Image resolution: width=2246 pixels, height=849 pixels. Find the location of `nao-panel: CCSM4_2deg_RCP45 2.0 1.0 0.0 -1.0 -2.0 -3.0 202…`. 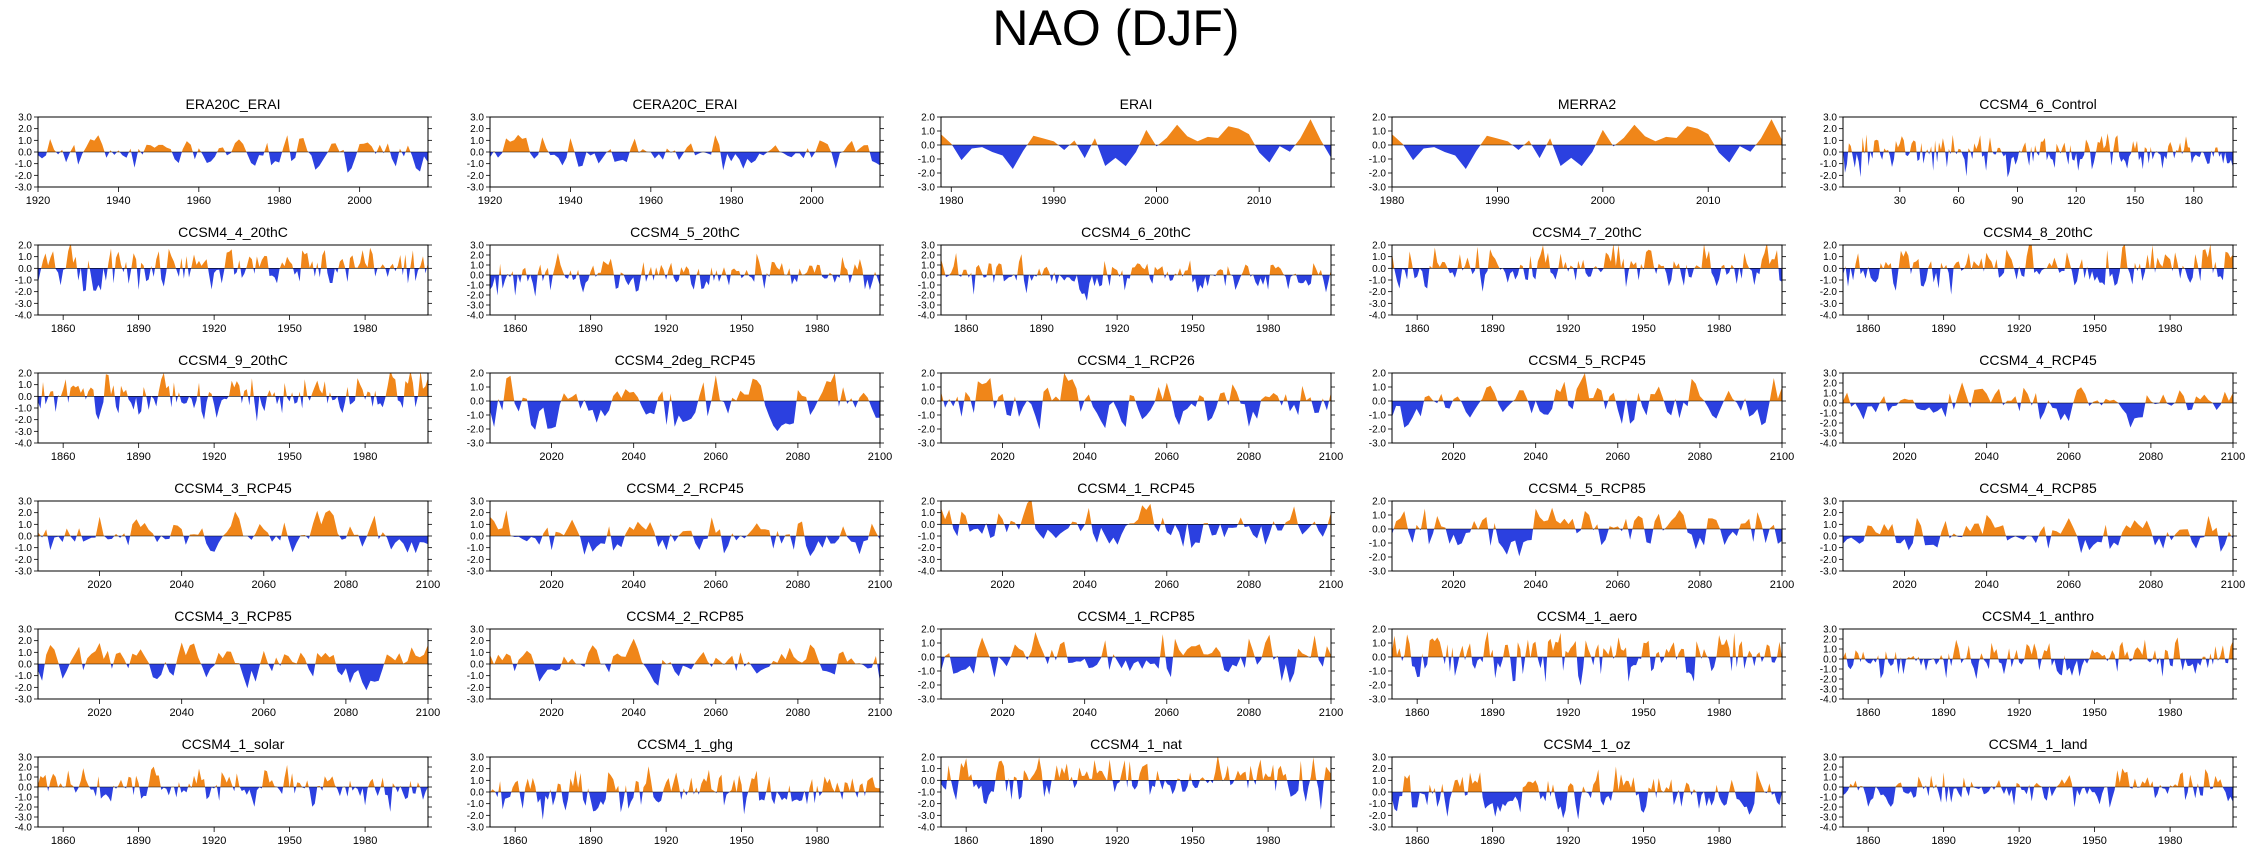

nao-panel: CCSM4_2deg_RCP45 2.0 1.0 0.0 -1.0 -2.0 -3.0 202… is located at coordinates (679, 407).